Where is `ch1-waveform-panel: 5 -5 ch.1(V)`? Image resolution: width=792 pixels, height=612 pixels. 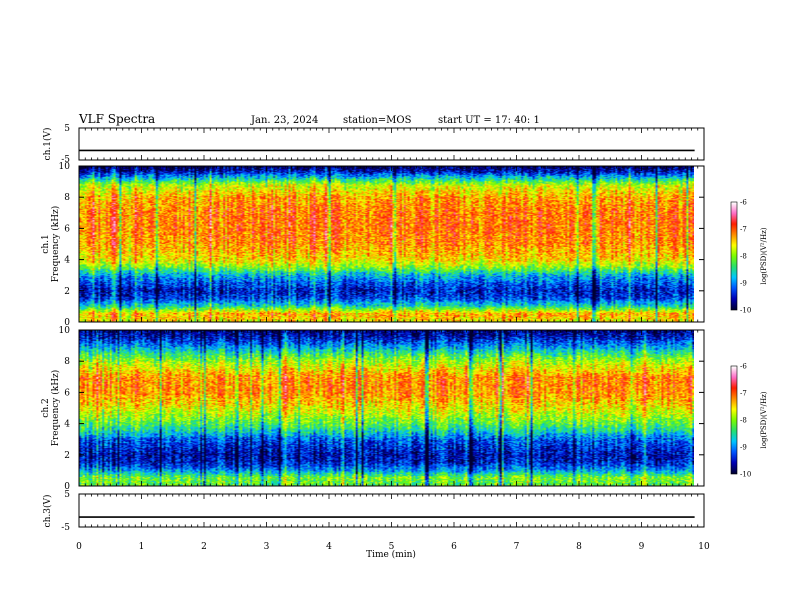
ch1-waveform-panel: 5 -5 ch.1(V) is located at coordinates (373, 144).